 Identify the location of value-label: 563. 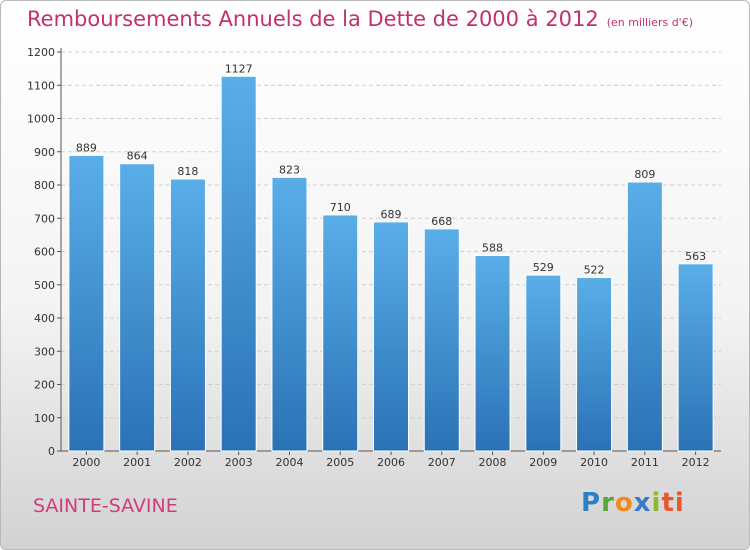
(695, 256).